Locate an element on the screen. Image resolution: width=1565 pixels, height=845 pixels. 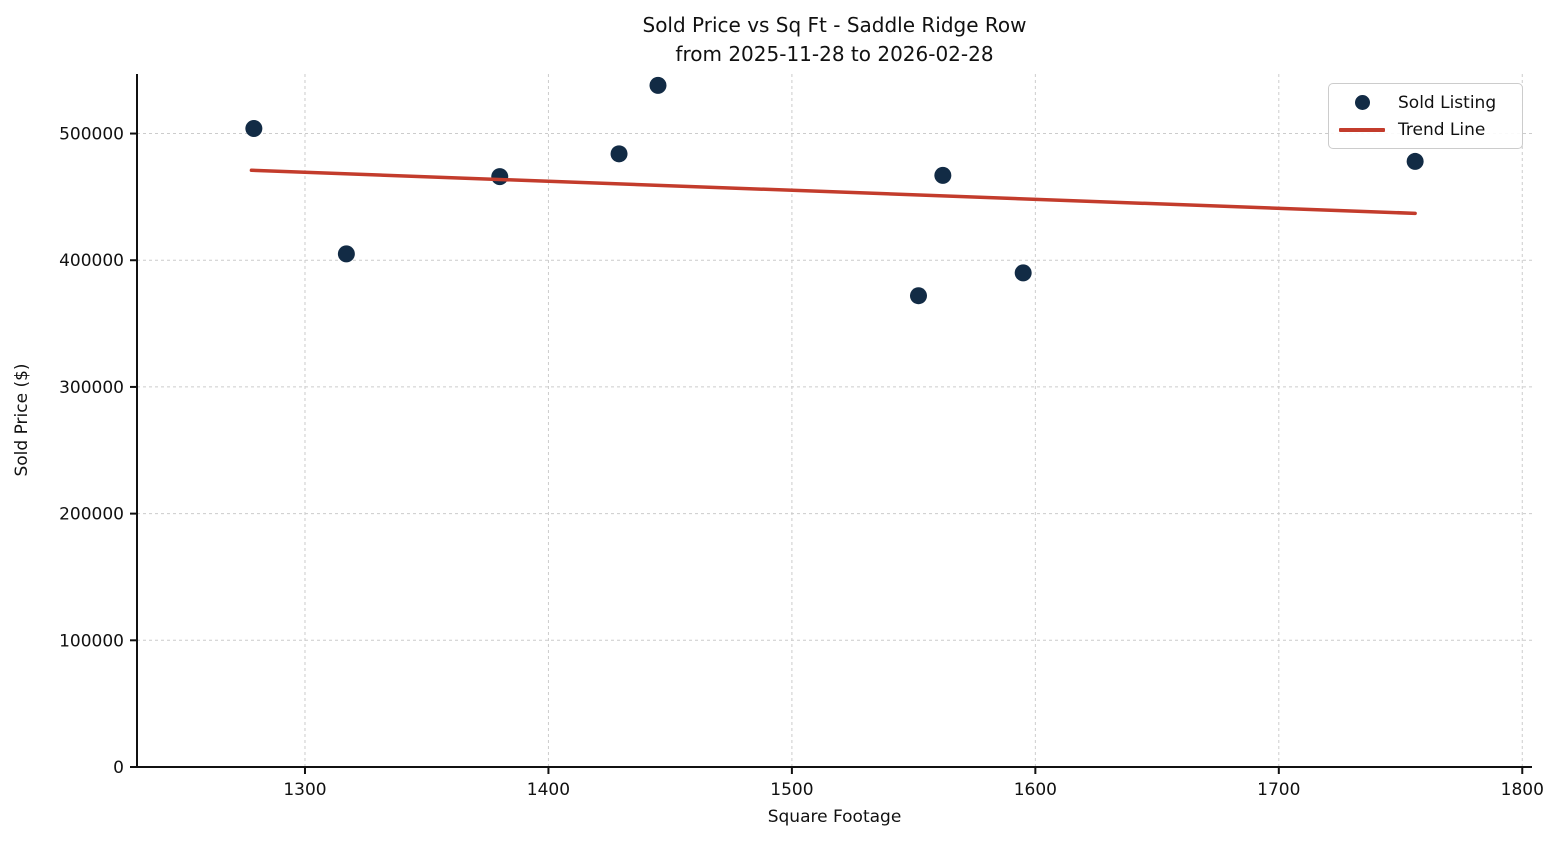
legend-item-trend-line: Trend Line is located at coordinates (1425, 129).